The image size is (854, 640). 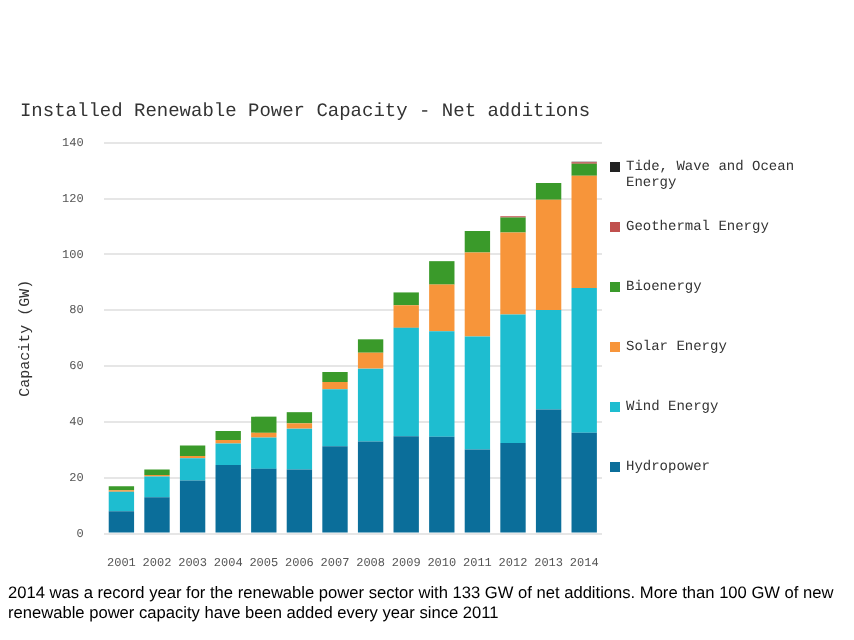 I want to click on chart-title: Installed Renewable Power Capacity - Net additions, so click(x=305, y=111).